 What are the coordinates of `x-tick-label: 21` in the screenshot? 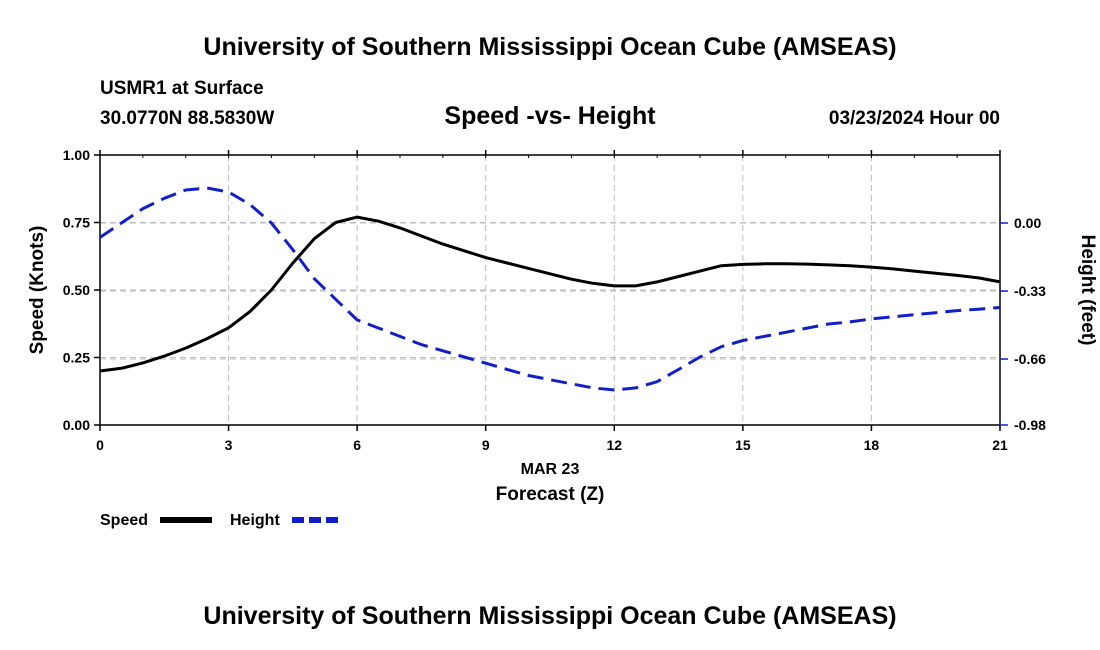 It's located at (1000, 445).